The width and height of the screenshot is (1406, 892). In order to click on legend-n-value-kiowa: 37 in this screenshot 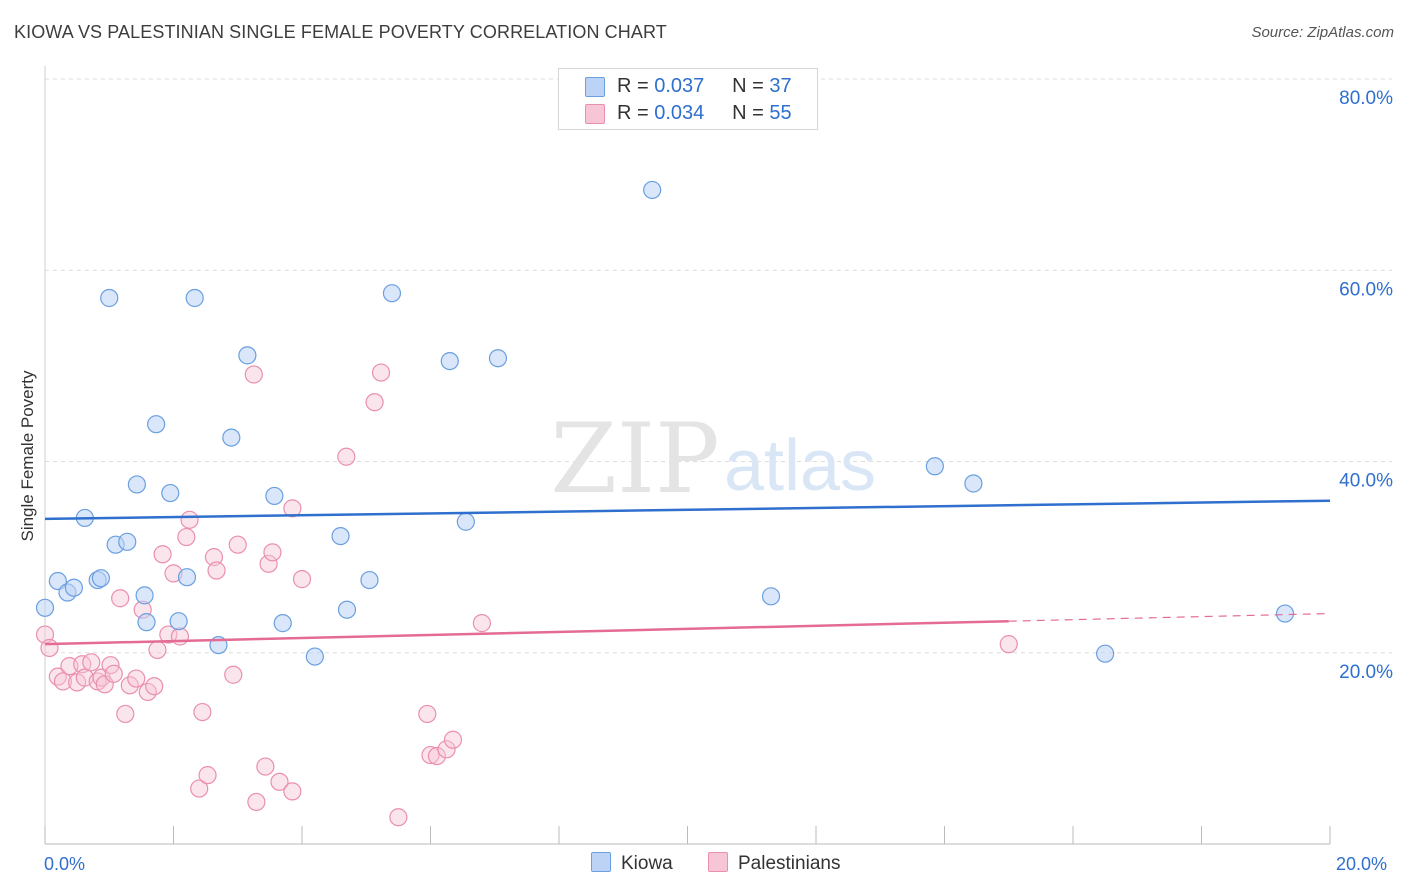, I will do `click(780, 86)`.